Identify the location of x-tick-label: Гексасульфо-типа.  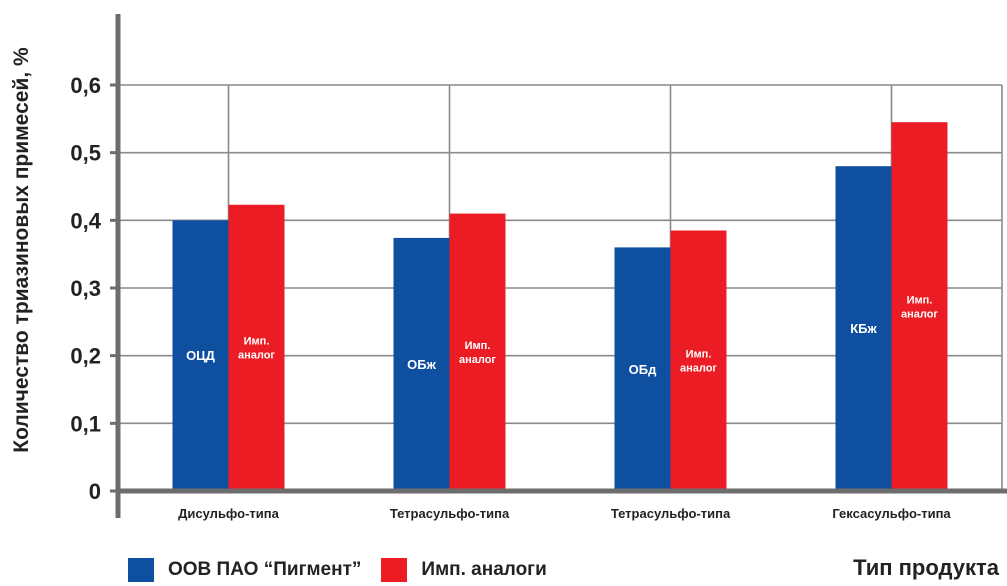
(891, 513).